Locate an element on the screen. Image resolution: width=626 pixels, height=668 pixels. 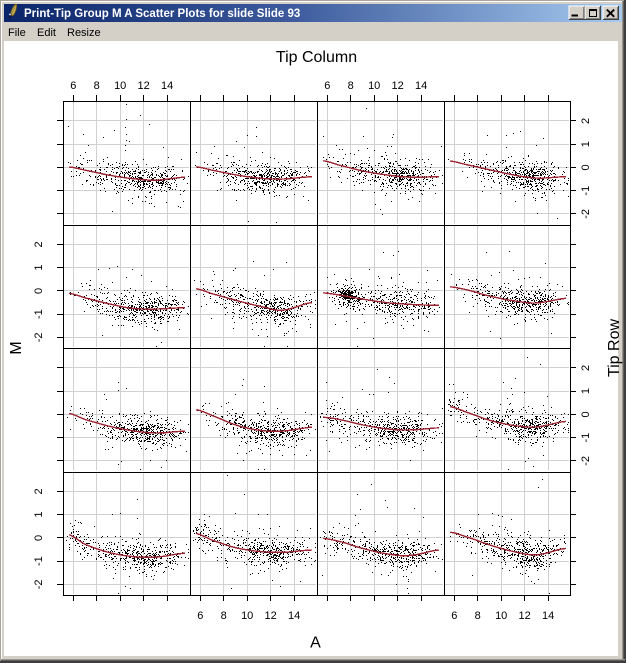
svg-text: Resize is located at coordinates (84, 33).